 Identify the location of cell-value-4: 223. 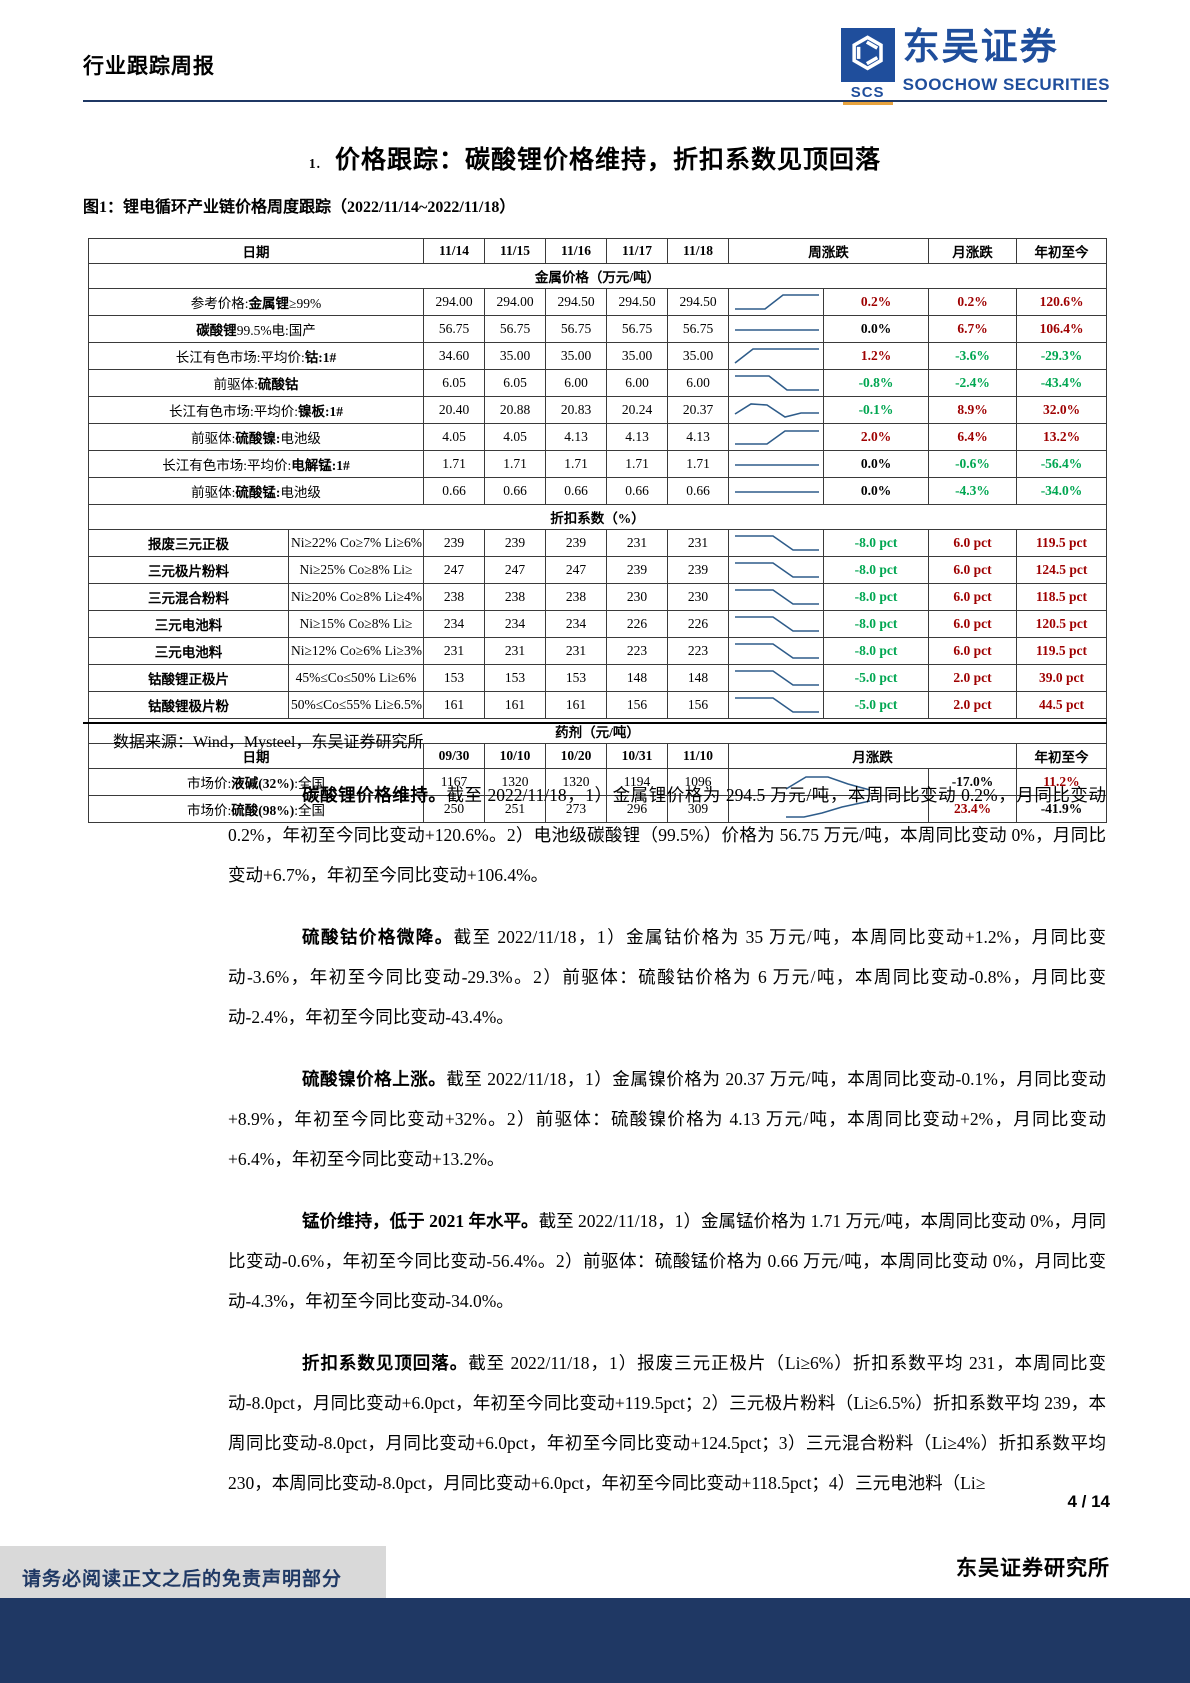
(637, 651).